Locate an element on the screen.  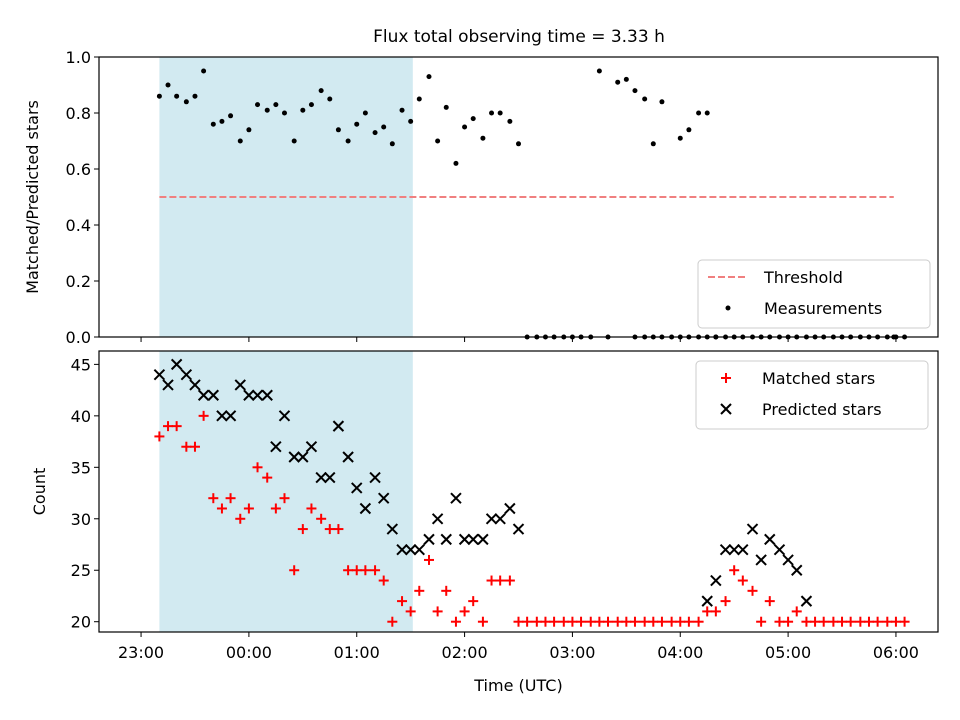
legend-label: Predicted stars is located at coordinates (822, 409).